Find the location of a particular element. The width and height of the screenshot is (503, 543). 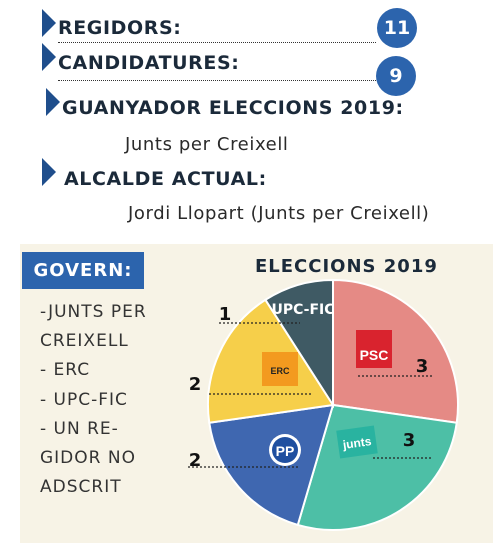

candidatures-label: CANDIDATURES: is located at coordinates (149, 63).